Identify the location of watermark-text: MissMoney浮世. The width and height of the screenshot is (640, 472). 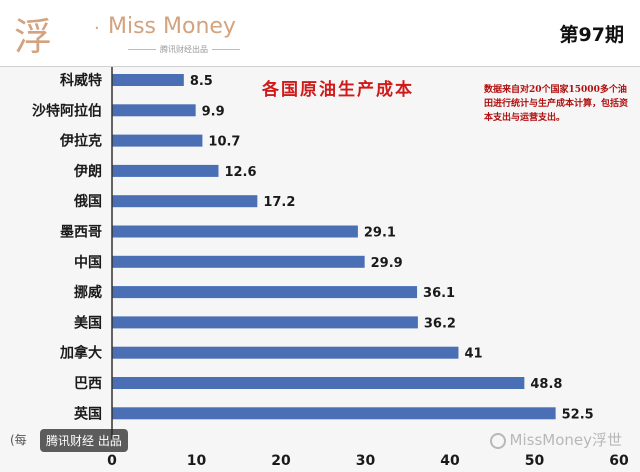
(565, 440).